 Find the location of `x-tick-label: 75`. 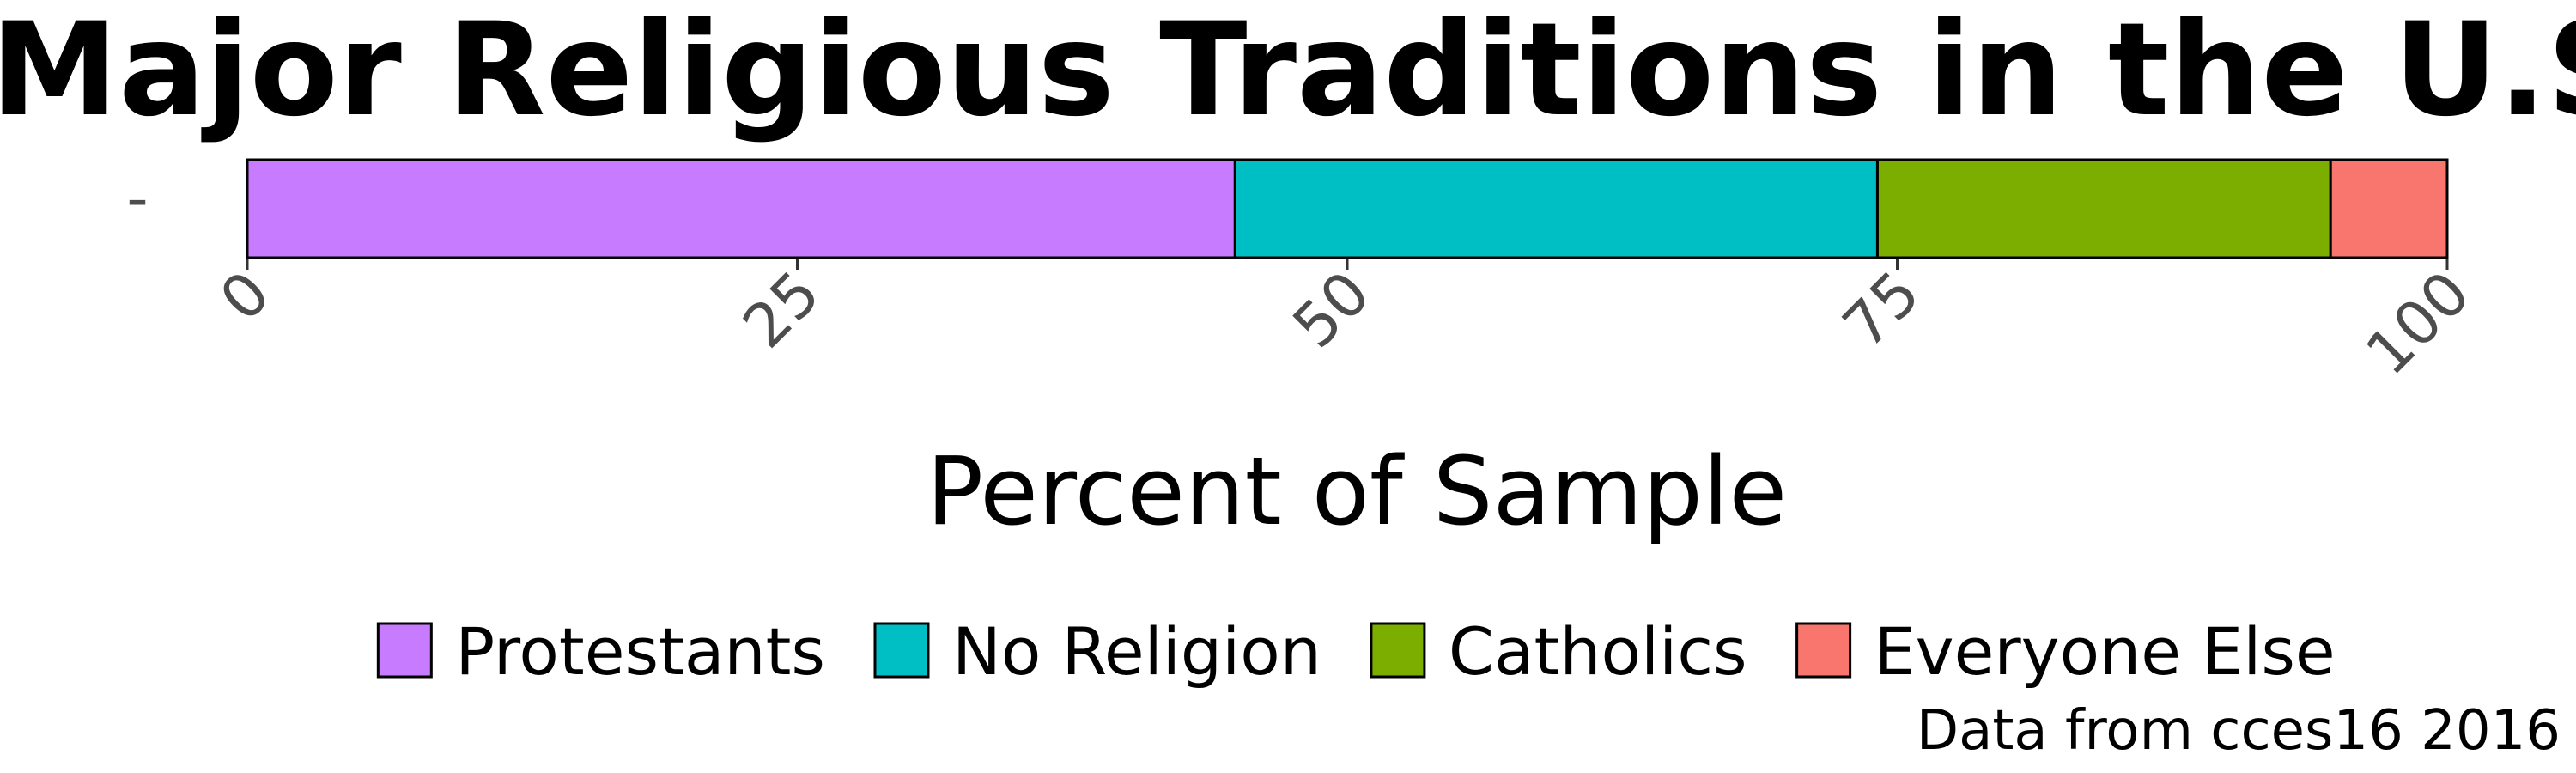

x-tick-label: 75 is located at coordinates (1882, 310).